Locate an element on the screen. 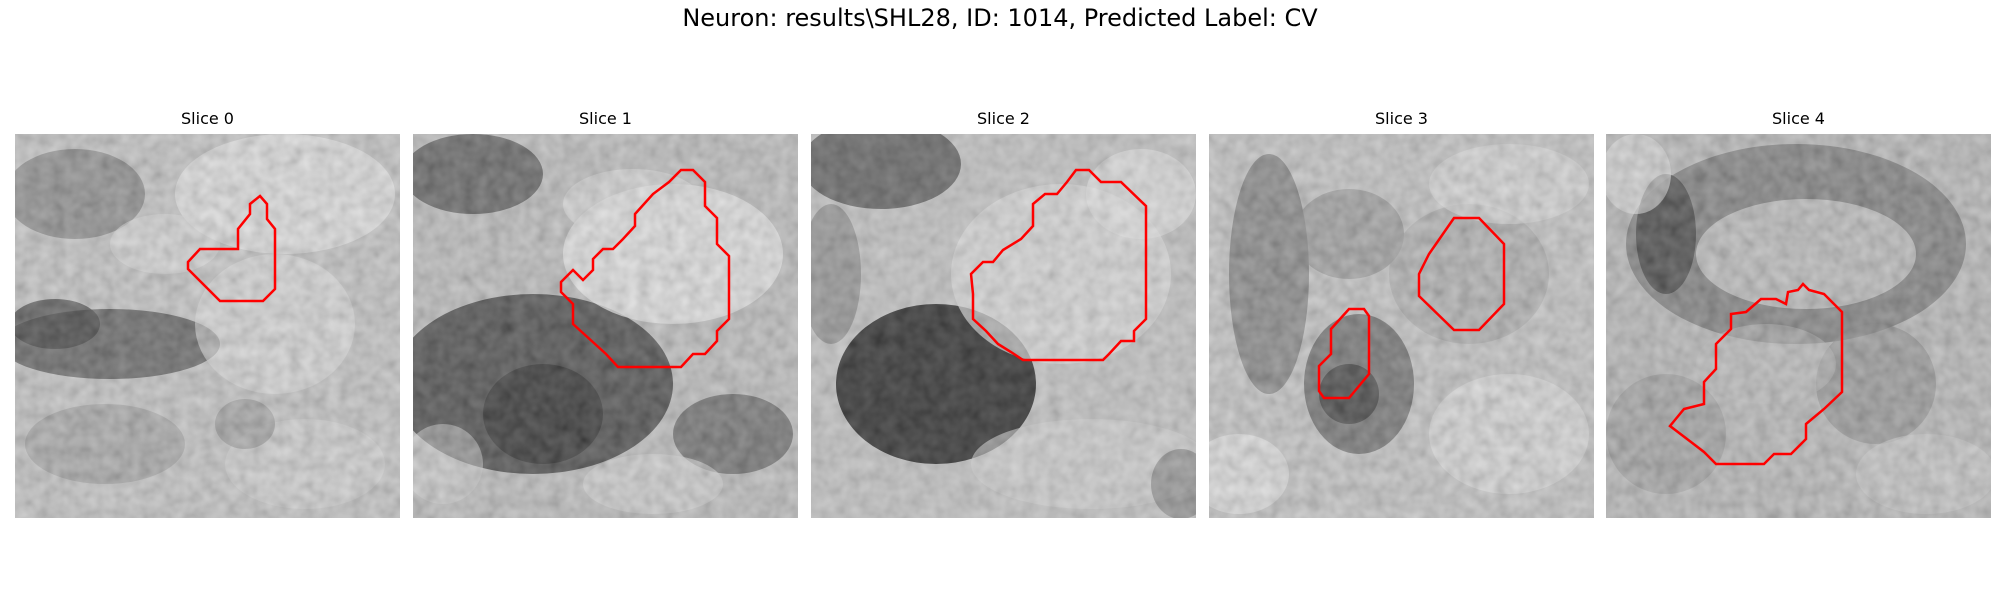  slice-title-1: Slice 1 is located at coordinates (605, 119).